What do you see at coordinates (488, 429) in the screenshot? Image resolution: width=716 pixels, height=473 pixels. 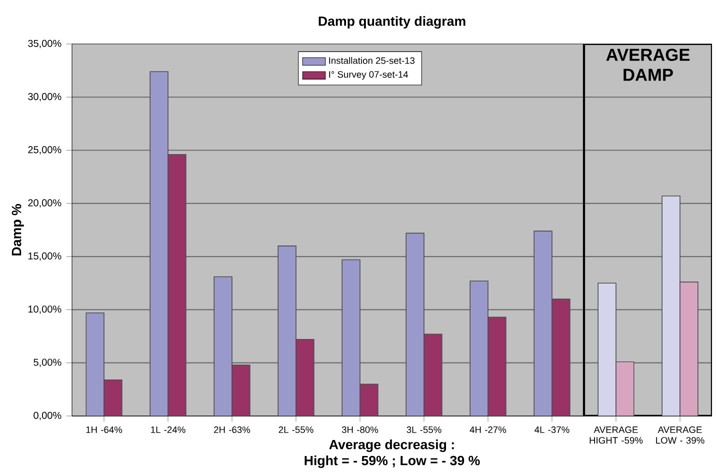 I see `x-tick-label: 4H -27%` at bounding box center [488, 429].